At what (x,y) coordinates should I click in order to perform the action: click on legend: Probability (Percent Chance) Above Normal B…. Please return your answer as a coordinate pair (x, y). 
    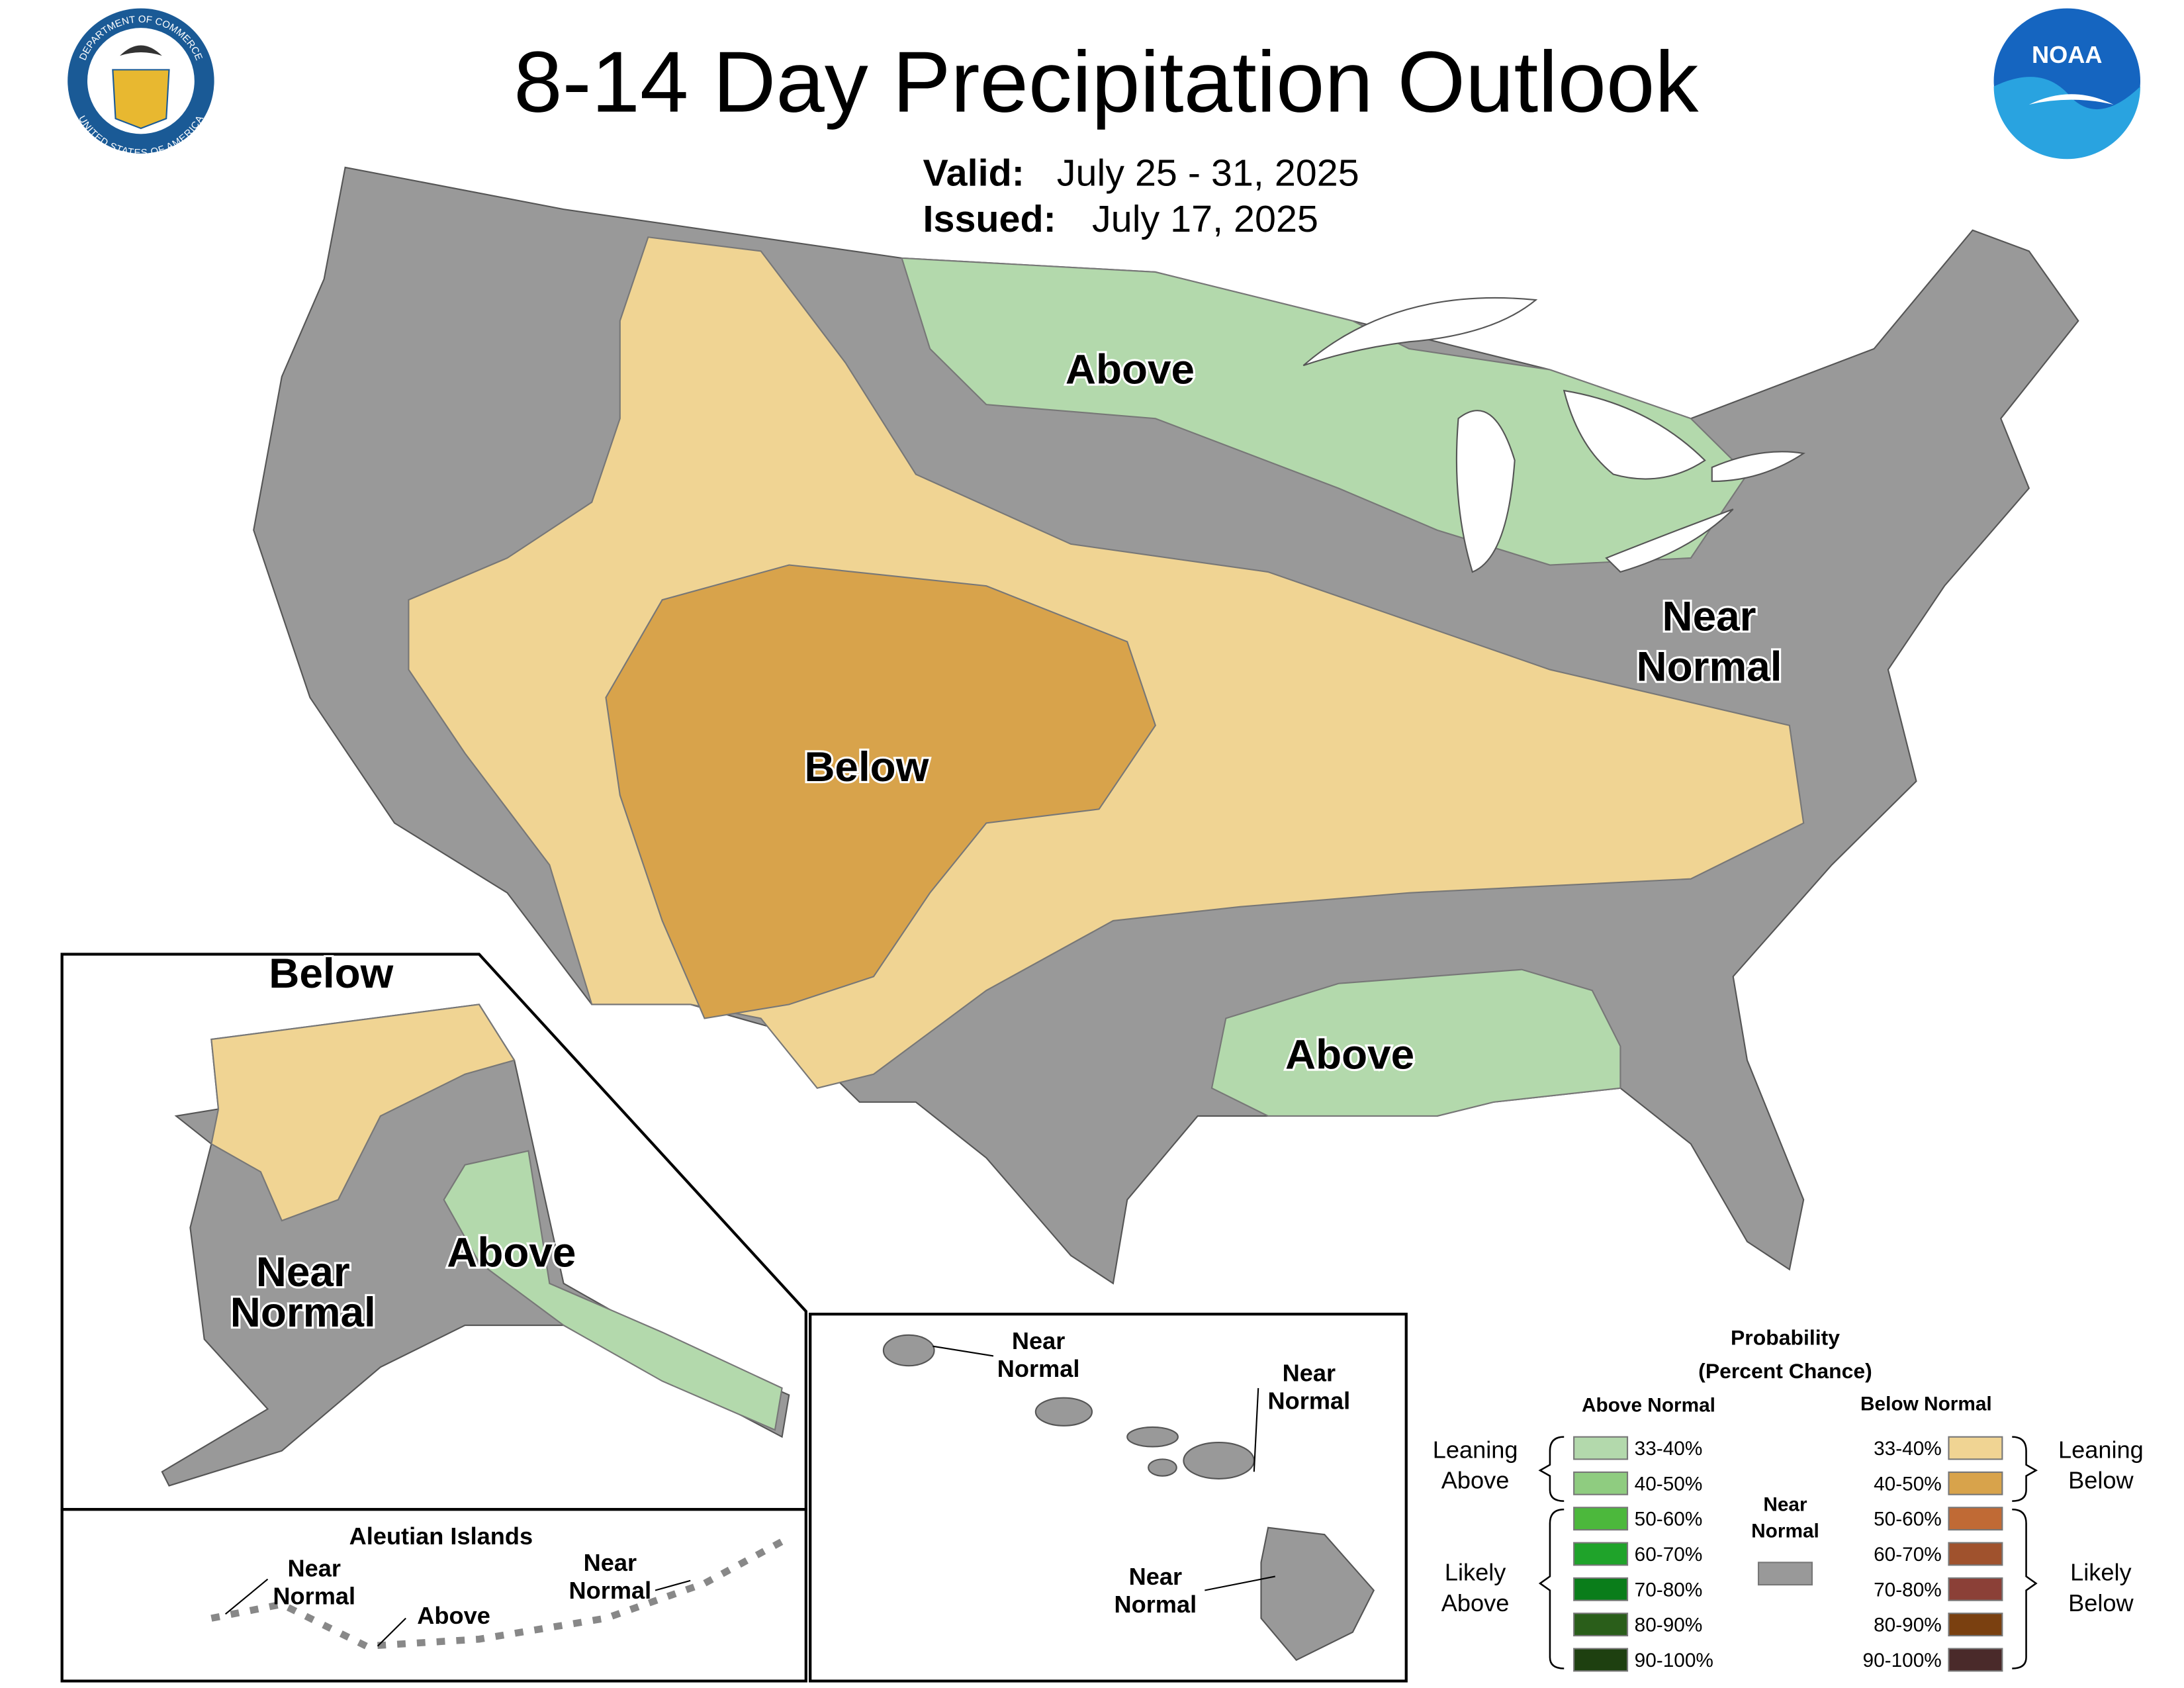
    Looking at the image, I should click on (1789, 1499).